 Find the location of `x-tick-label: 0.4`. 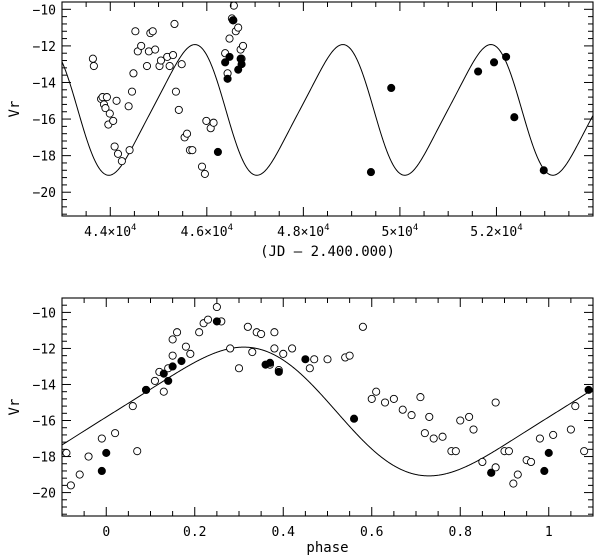

x-tick-label: 0.4 is located at coordinates (284, 532).